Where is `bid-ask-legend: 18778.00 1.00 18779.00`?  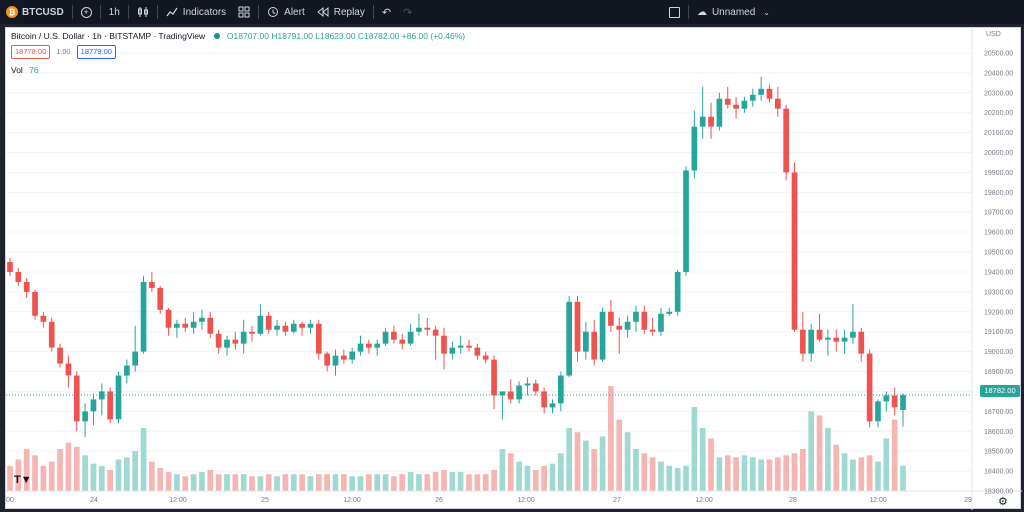 bid-ask-legend: 18778.00 1.00 18779.00 is located at coordinates (63, 52).